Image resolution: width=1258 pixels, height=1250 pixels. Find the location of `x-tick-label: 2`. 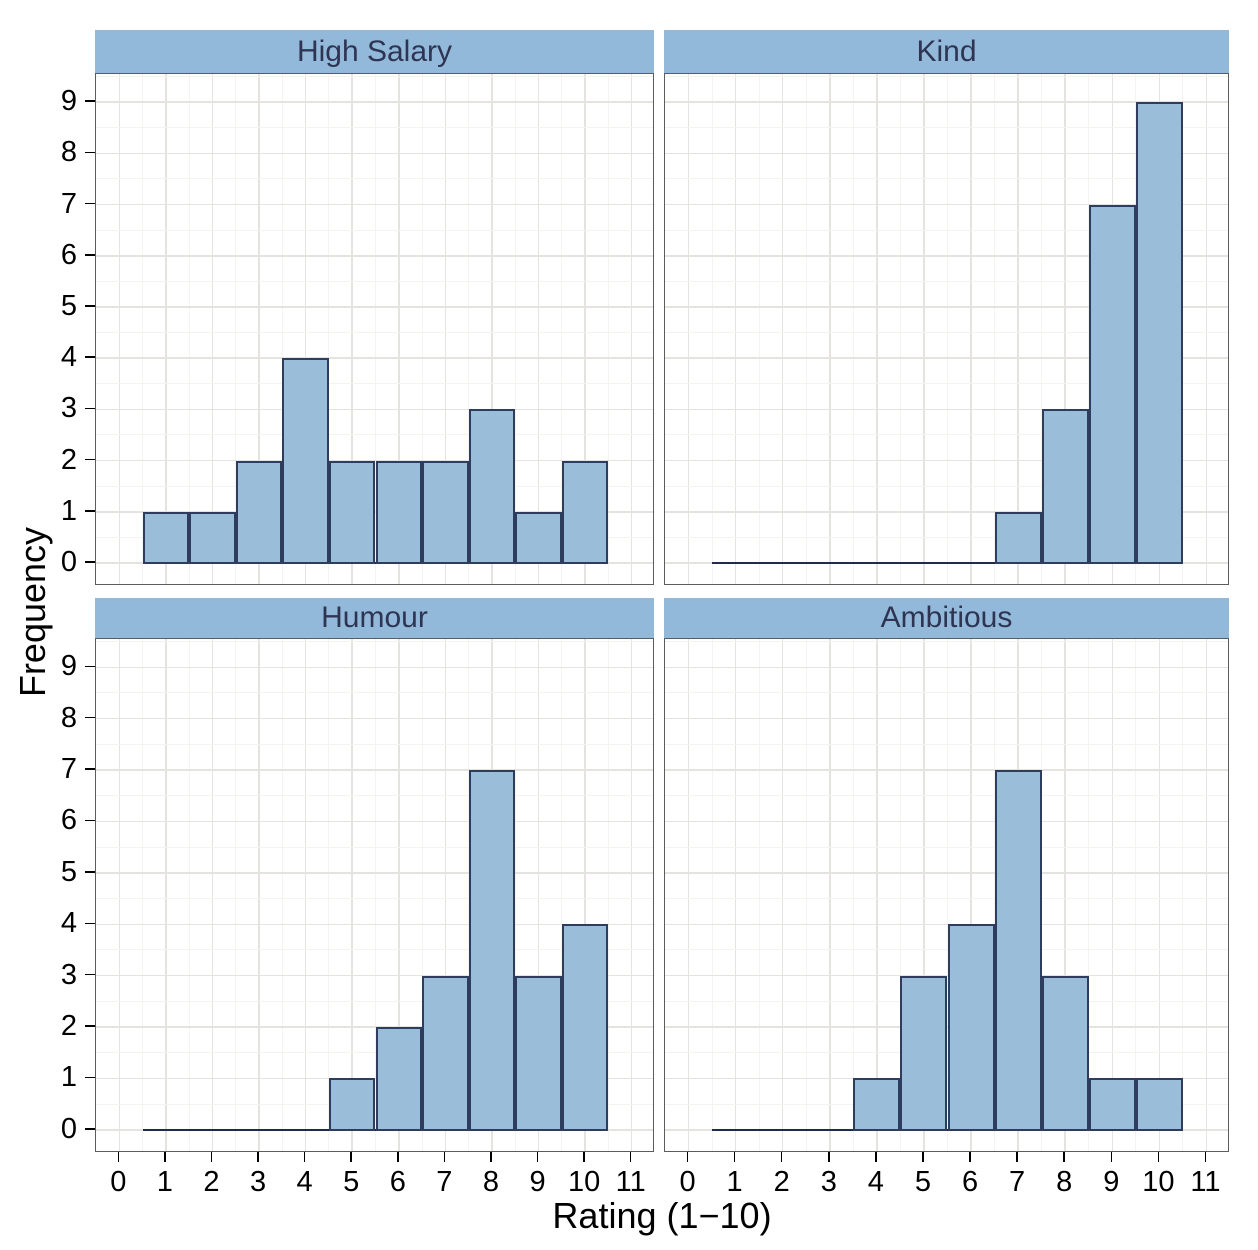

x-tick-label: 2 is located at coordinates (211, 1182).